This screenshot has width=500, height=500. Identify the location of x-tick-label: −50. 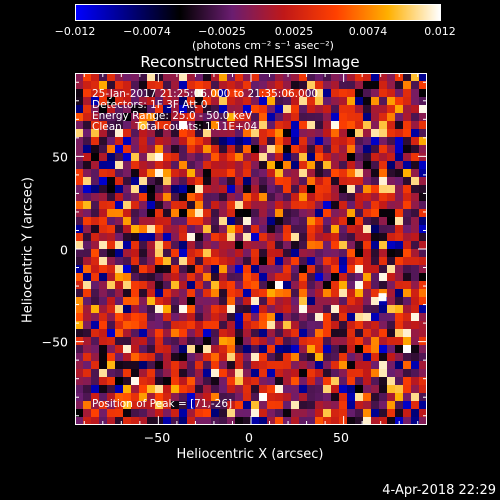
(157, 437).